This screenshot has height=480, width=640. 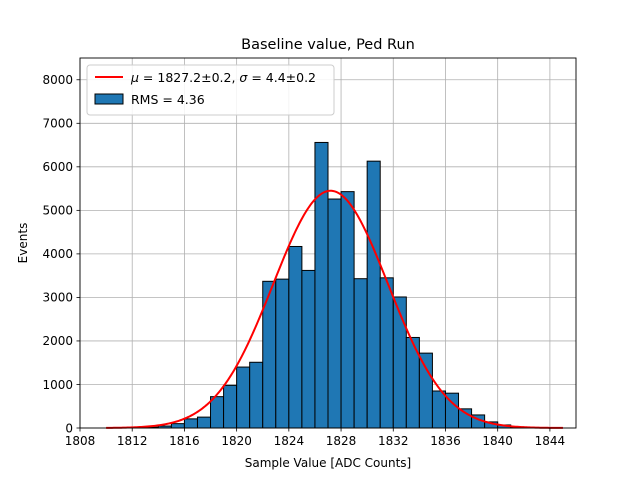 I want to click on x-tick-label: 1812, so click(x=132, y=441).